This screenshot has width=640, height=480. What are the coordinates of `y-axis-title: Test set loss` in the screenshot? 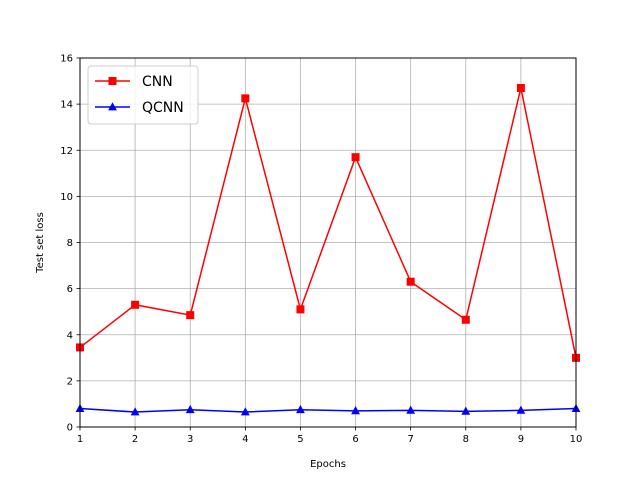 It's located at (40, 243).